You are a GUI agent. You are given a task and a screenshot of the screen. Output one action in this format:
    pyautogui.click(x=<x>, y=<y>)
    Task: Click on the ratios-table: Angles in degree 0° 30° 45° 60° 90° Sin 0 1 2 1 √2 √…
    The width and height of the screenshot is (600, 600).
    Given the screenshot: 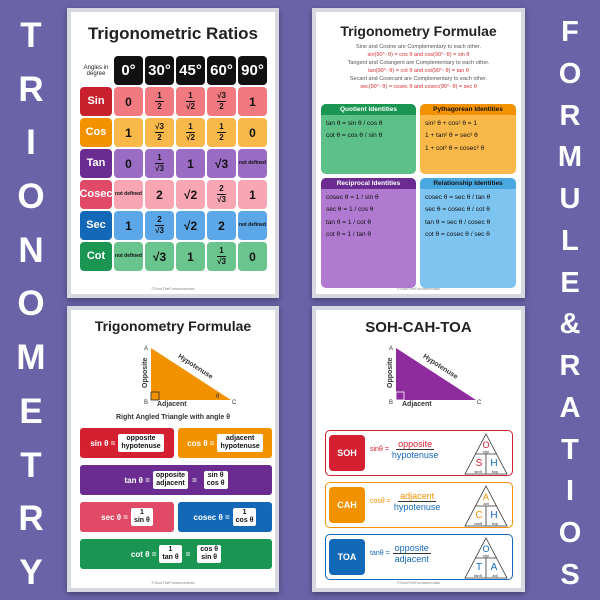 What is the action you would take?
    pyautogui.click(x=173, y=163)
    